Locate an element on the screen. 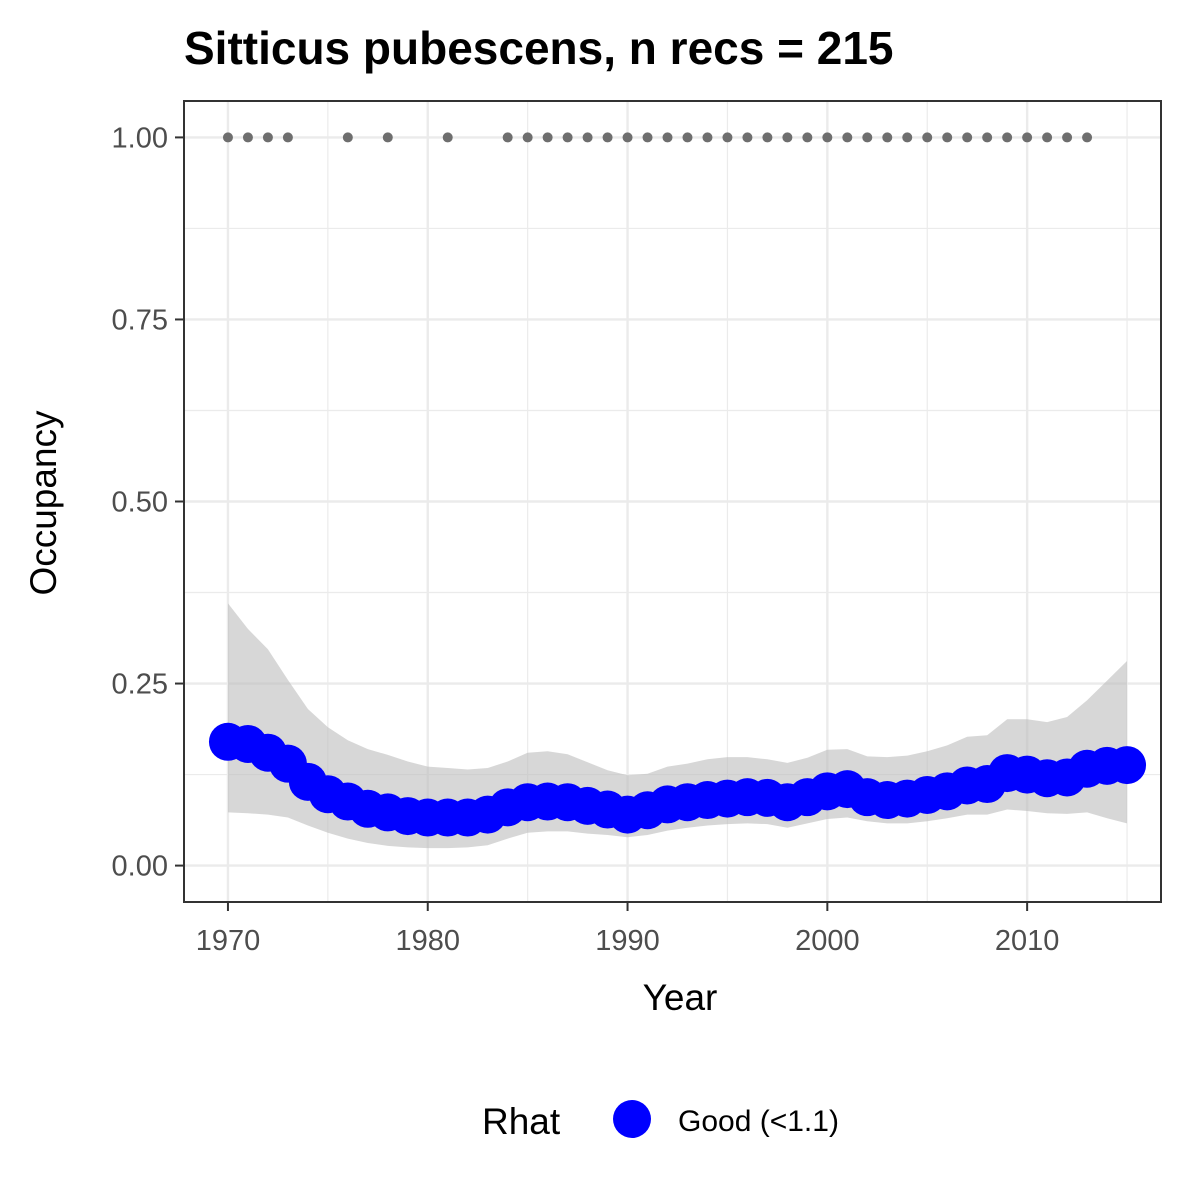  y-tick-label: 0.25 is located at coordinates (140, 685).